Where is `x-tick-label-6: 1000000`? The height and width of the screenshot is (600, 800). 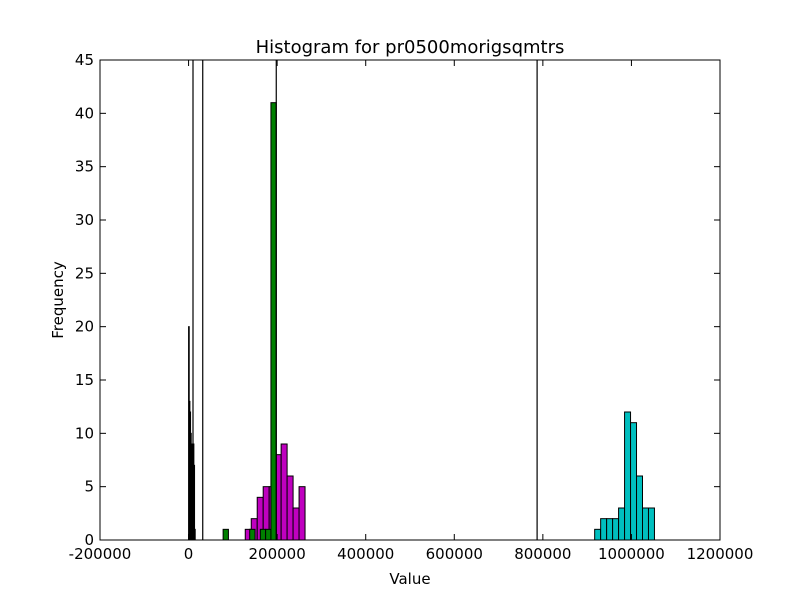 x-tick-label-6: 1000000 is located at coordinates (631, 554).